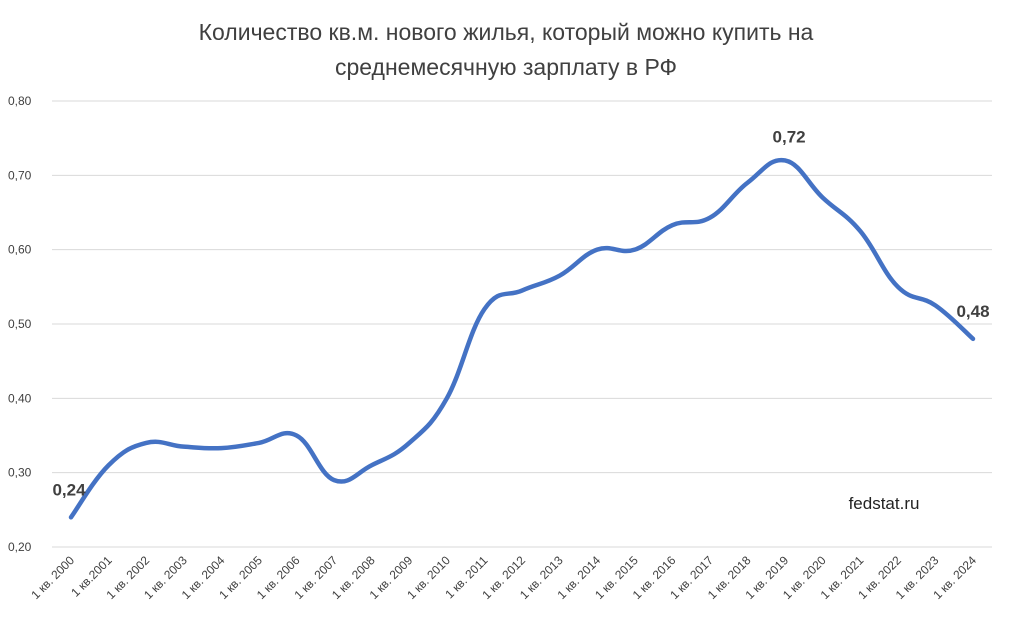 The height and width of the screenshot is (628, 1012). What do you see at coordinates (69, 489) in the screenshot?
I see `data-label: 0,24` at bounding box center [69, 489].